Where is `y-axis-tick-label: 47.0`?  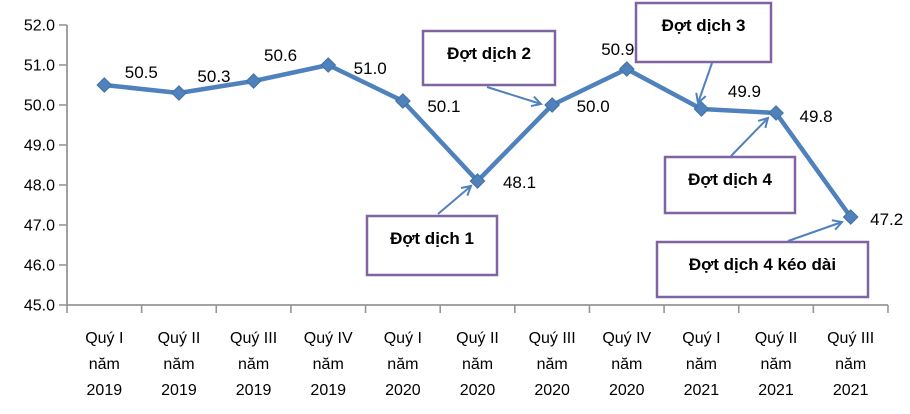
y-axis-tick-label: 47.0 is located at coordinates (39, 226).